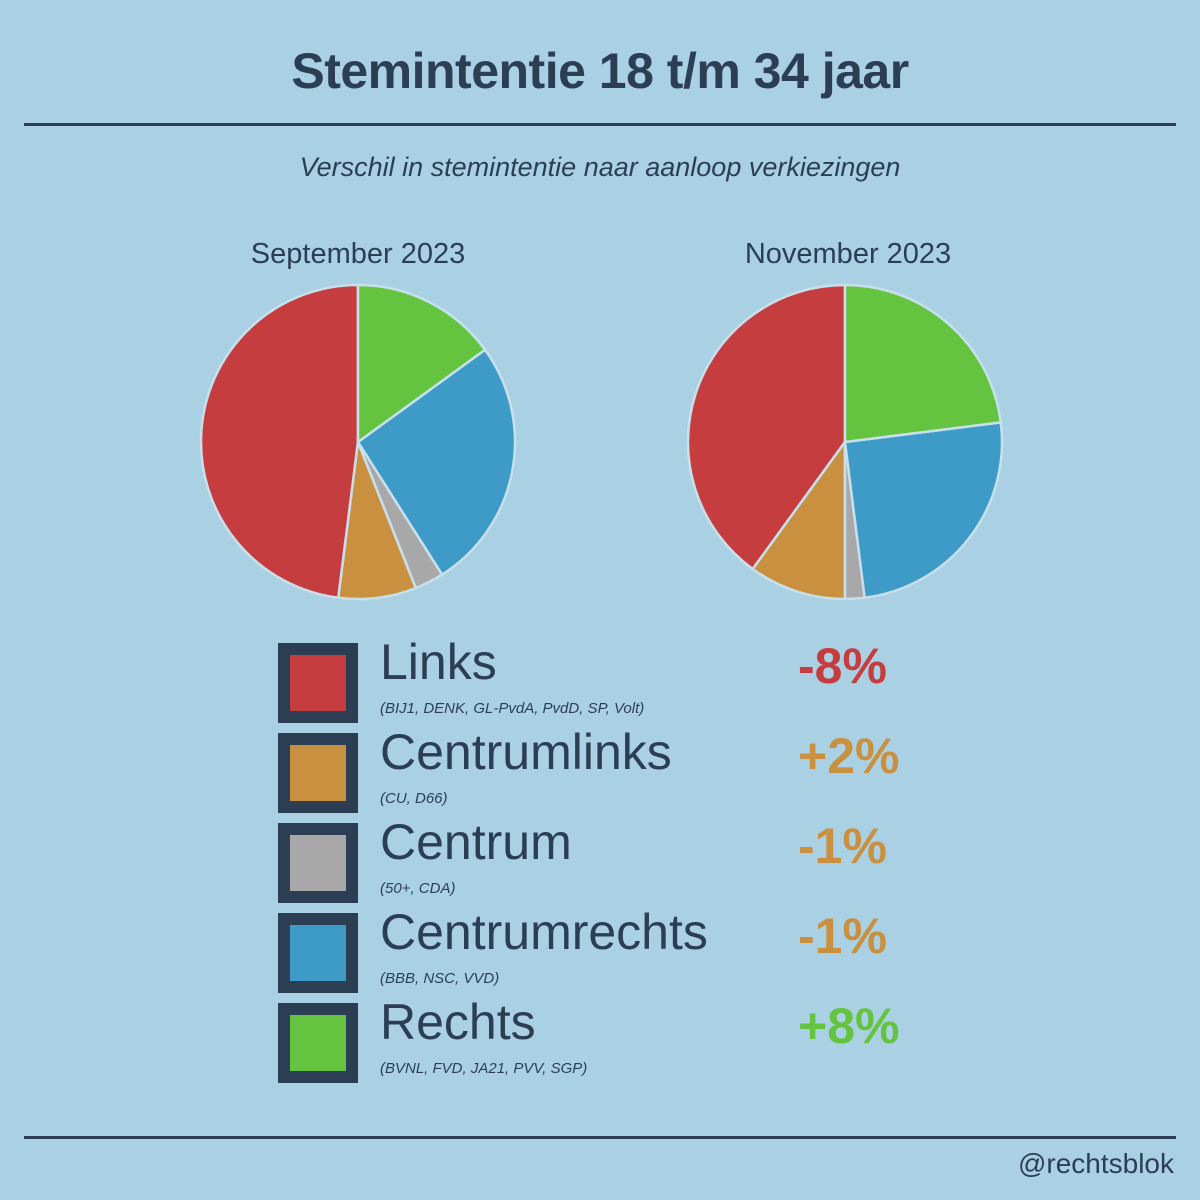 This screenshot has width=1200, height=1200. Describe the element at coordinates (438, 662) in the screenshot. I see `legend-name-links: Links` at that location.